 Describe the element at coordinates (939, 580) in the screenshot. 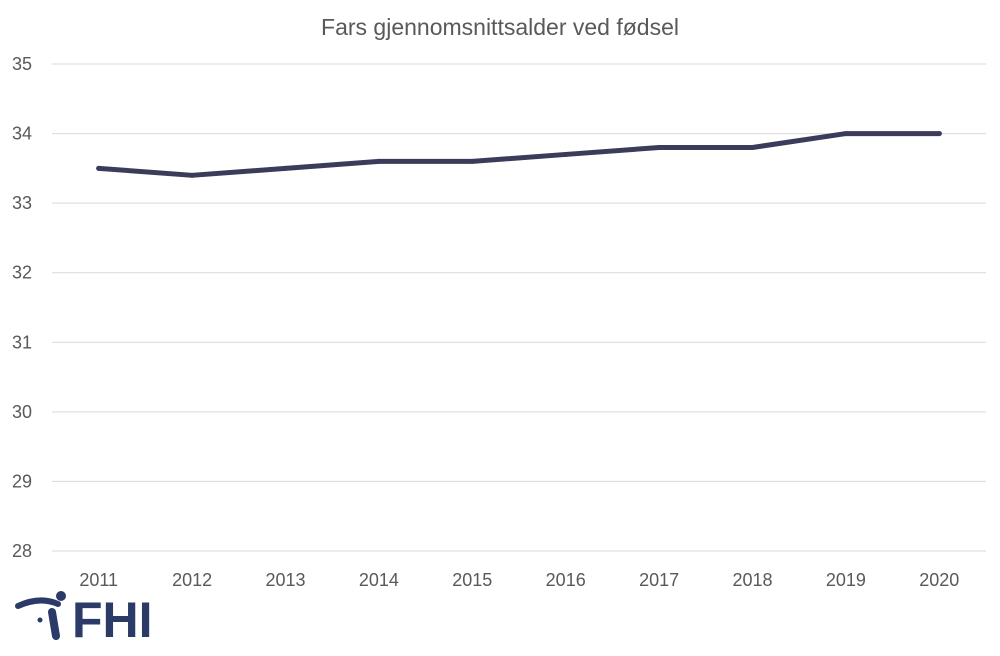

I see `x-tick-label: 2020` at that location.